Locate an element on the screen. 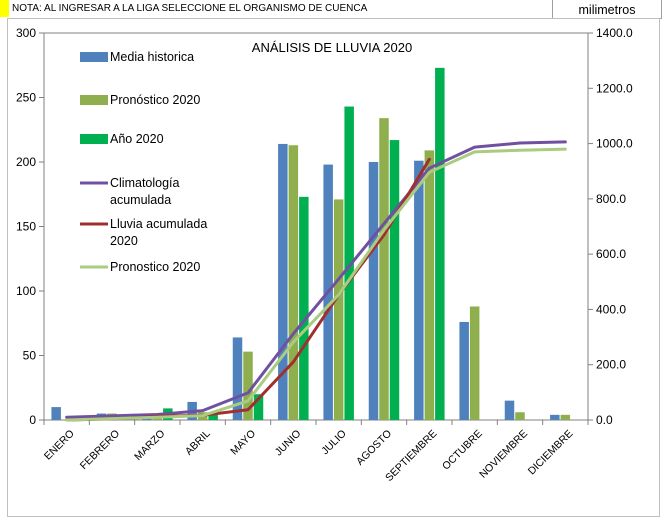 The image size is (662, 518). legend-label-pronostico_line: Pronostico 2020 is located at coordinates (155, 267).